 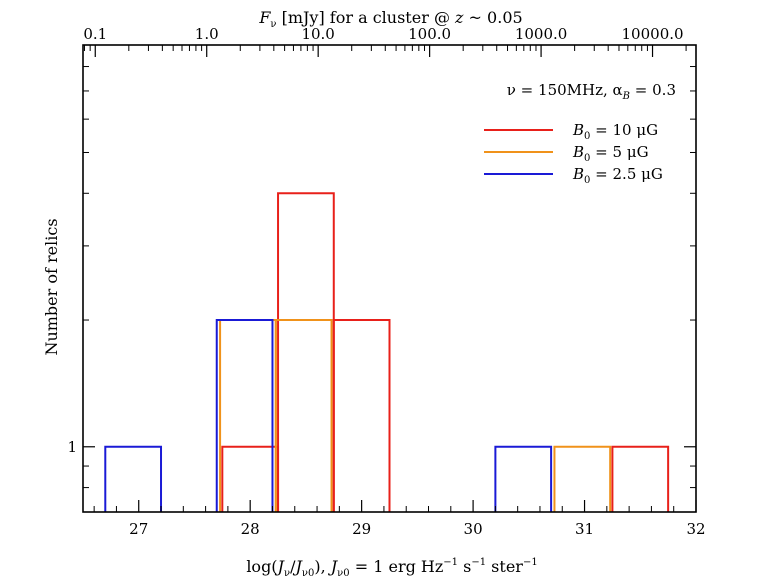 What do you see at coordinates (695, 529) in the screenshot?
I see `x-tick-label: 32` at bounding box center [695, 529].